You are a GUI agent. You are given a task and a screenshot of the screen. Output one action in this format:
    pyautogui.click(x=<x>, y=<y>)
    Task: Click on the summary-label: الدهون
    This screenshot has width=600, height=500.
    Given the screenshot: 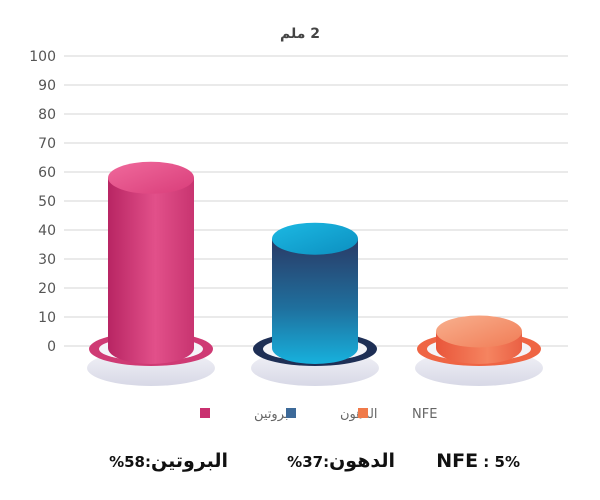 What is the action you would take?
    pyautogui.click(x=362, y=461)
    